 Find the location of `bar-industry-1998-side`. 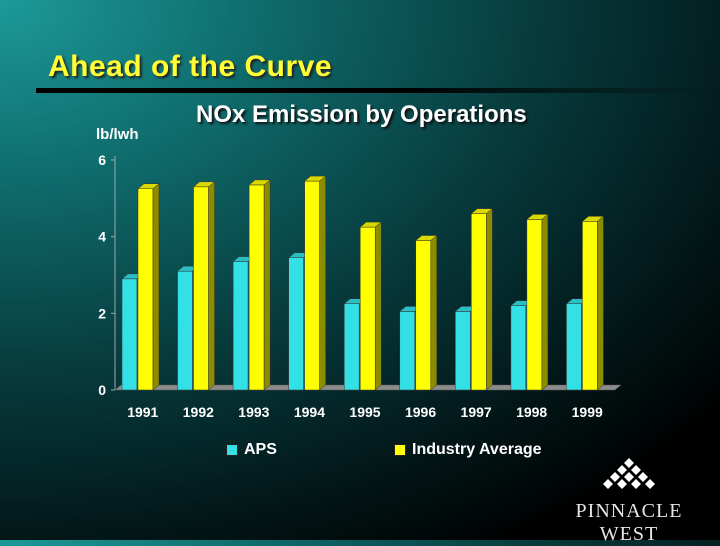

bar-industry-1998-side is located at coordinates (545, 302).